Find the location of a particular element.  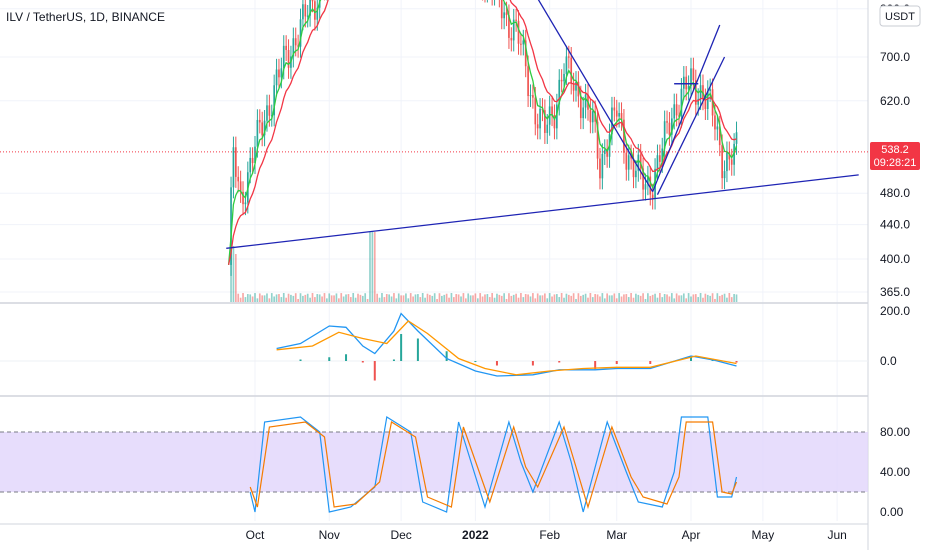

time-tick-label: Jun is located at coordinates (836, 535).